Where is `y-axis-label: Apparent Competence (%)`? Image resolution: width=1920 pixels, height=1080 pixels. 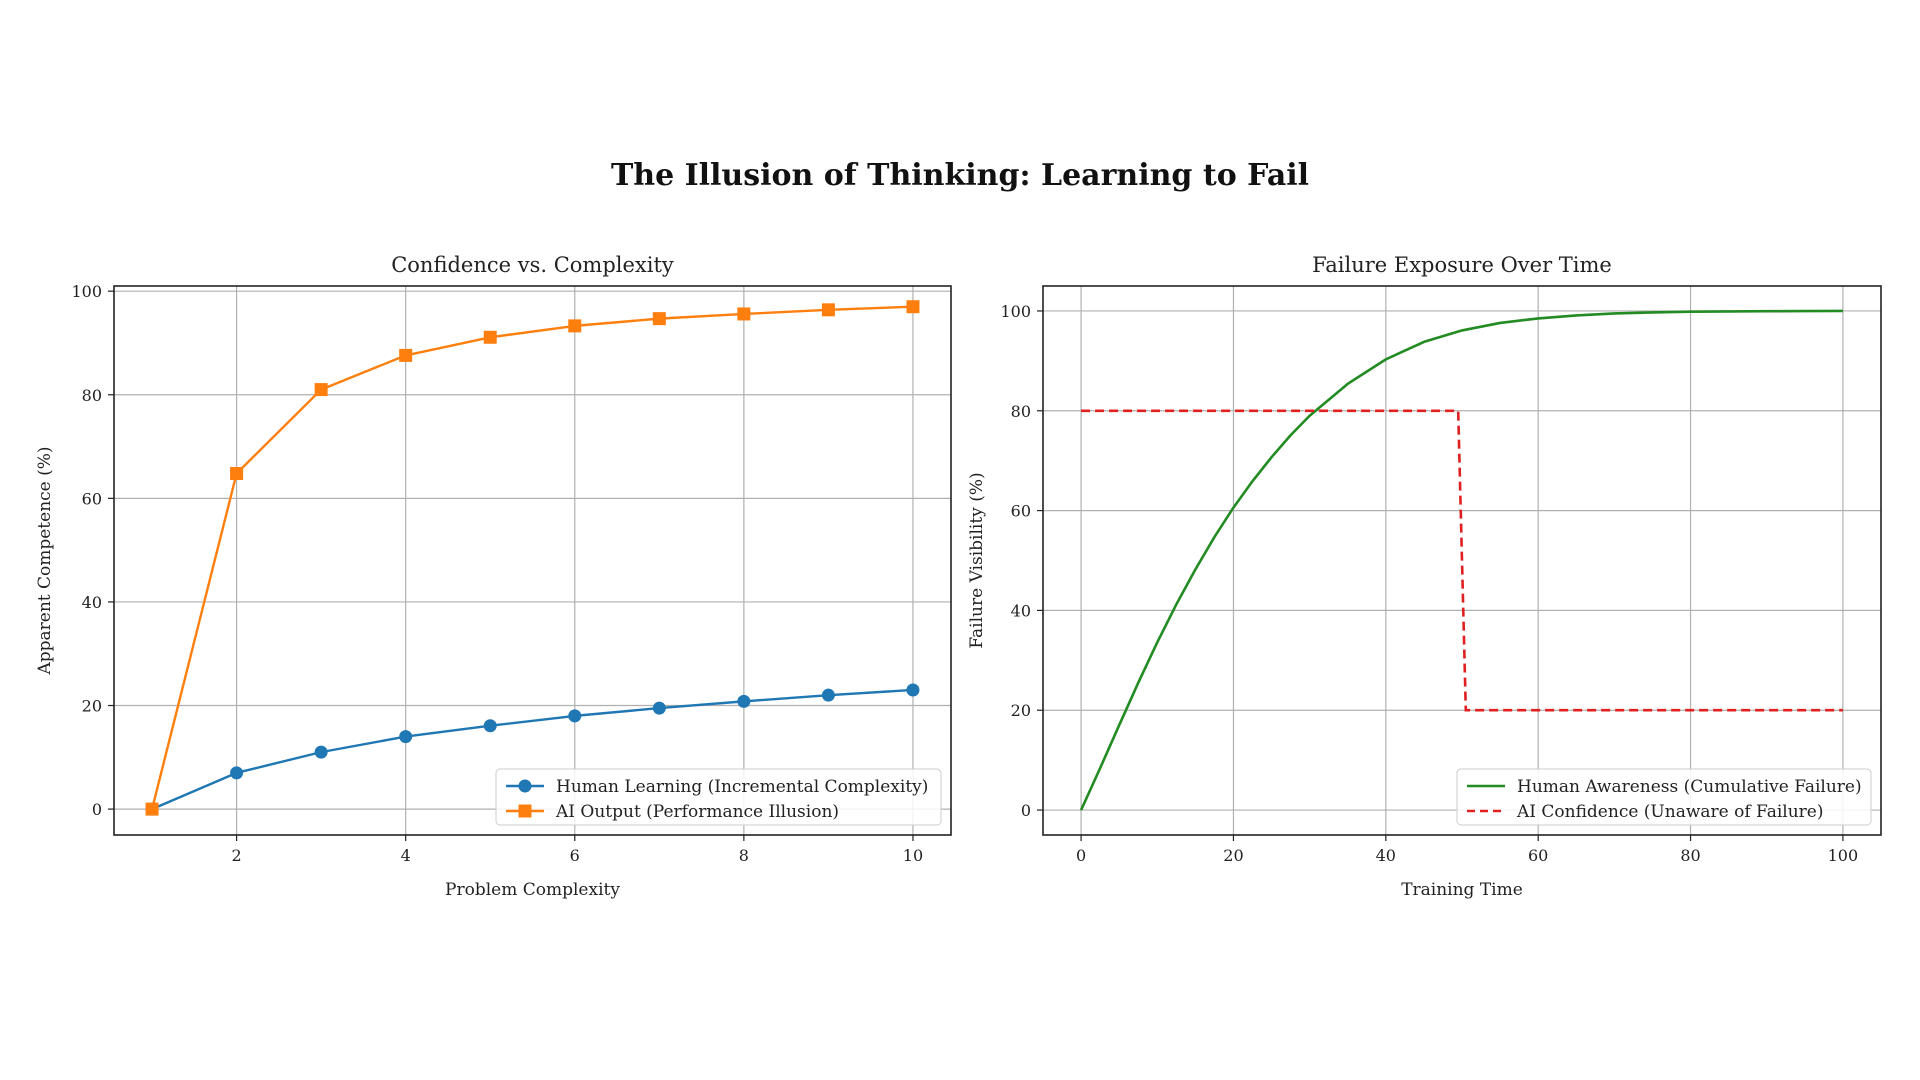 y-axis-label: Apparent Competence (%) is located at coordinates (45, 560).